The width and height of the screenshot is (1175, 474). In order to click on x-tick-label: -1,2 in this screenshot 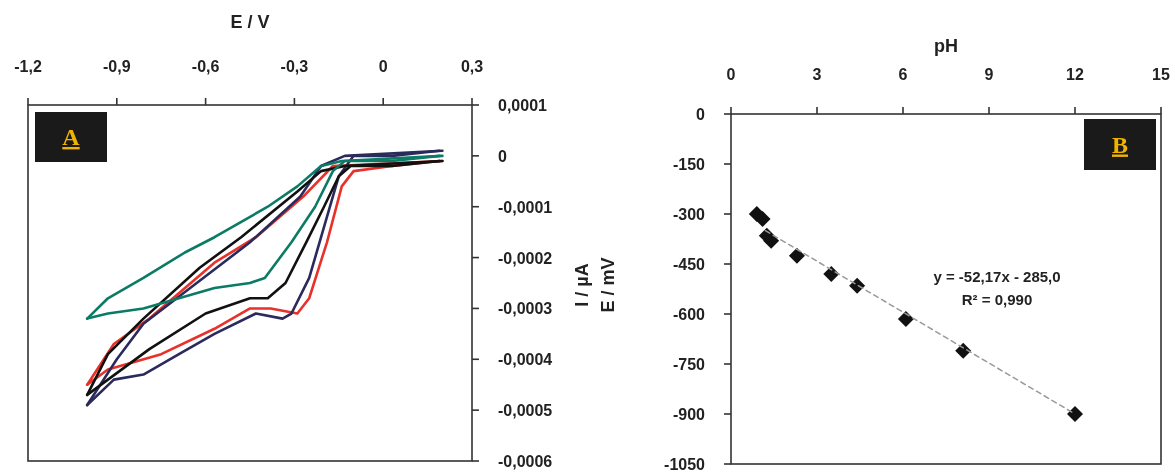, I will do `click(28, 66)`.